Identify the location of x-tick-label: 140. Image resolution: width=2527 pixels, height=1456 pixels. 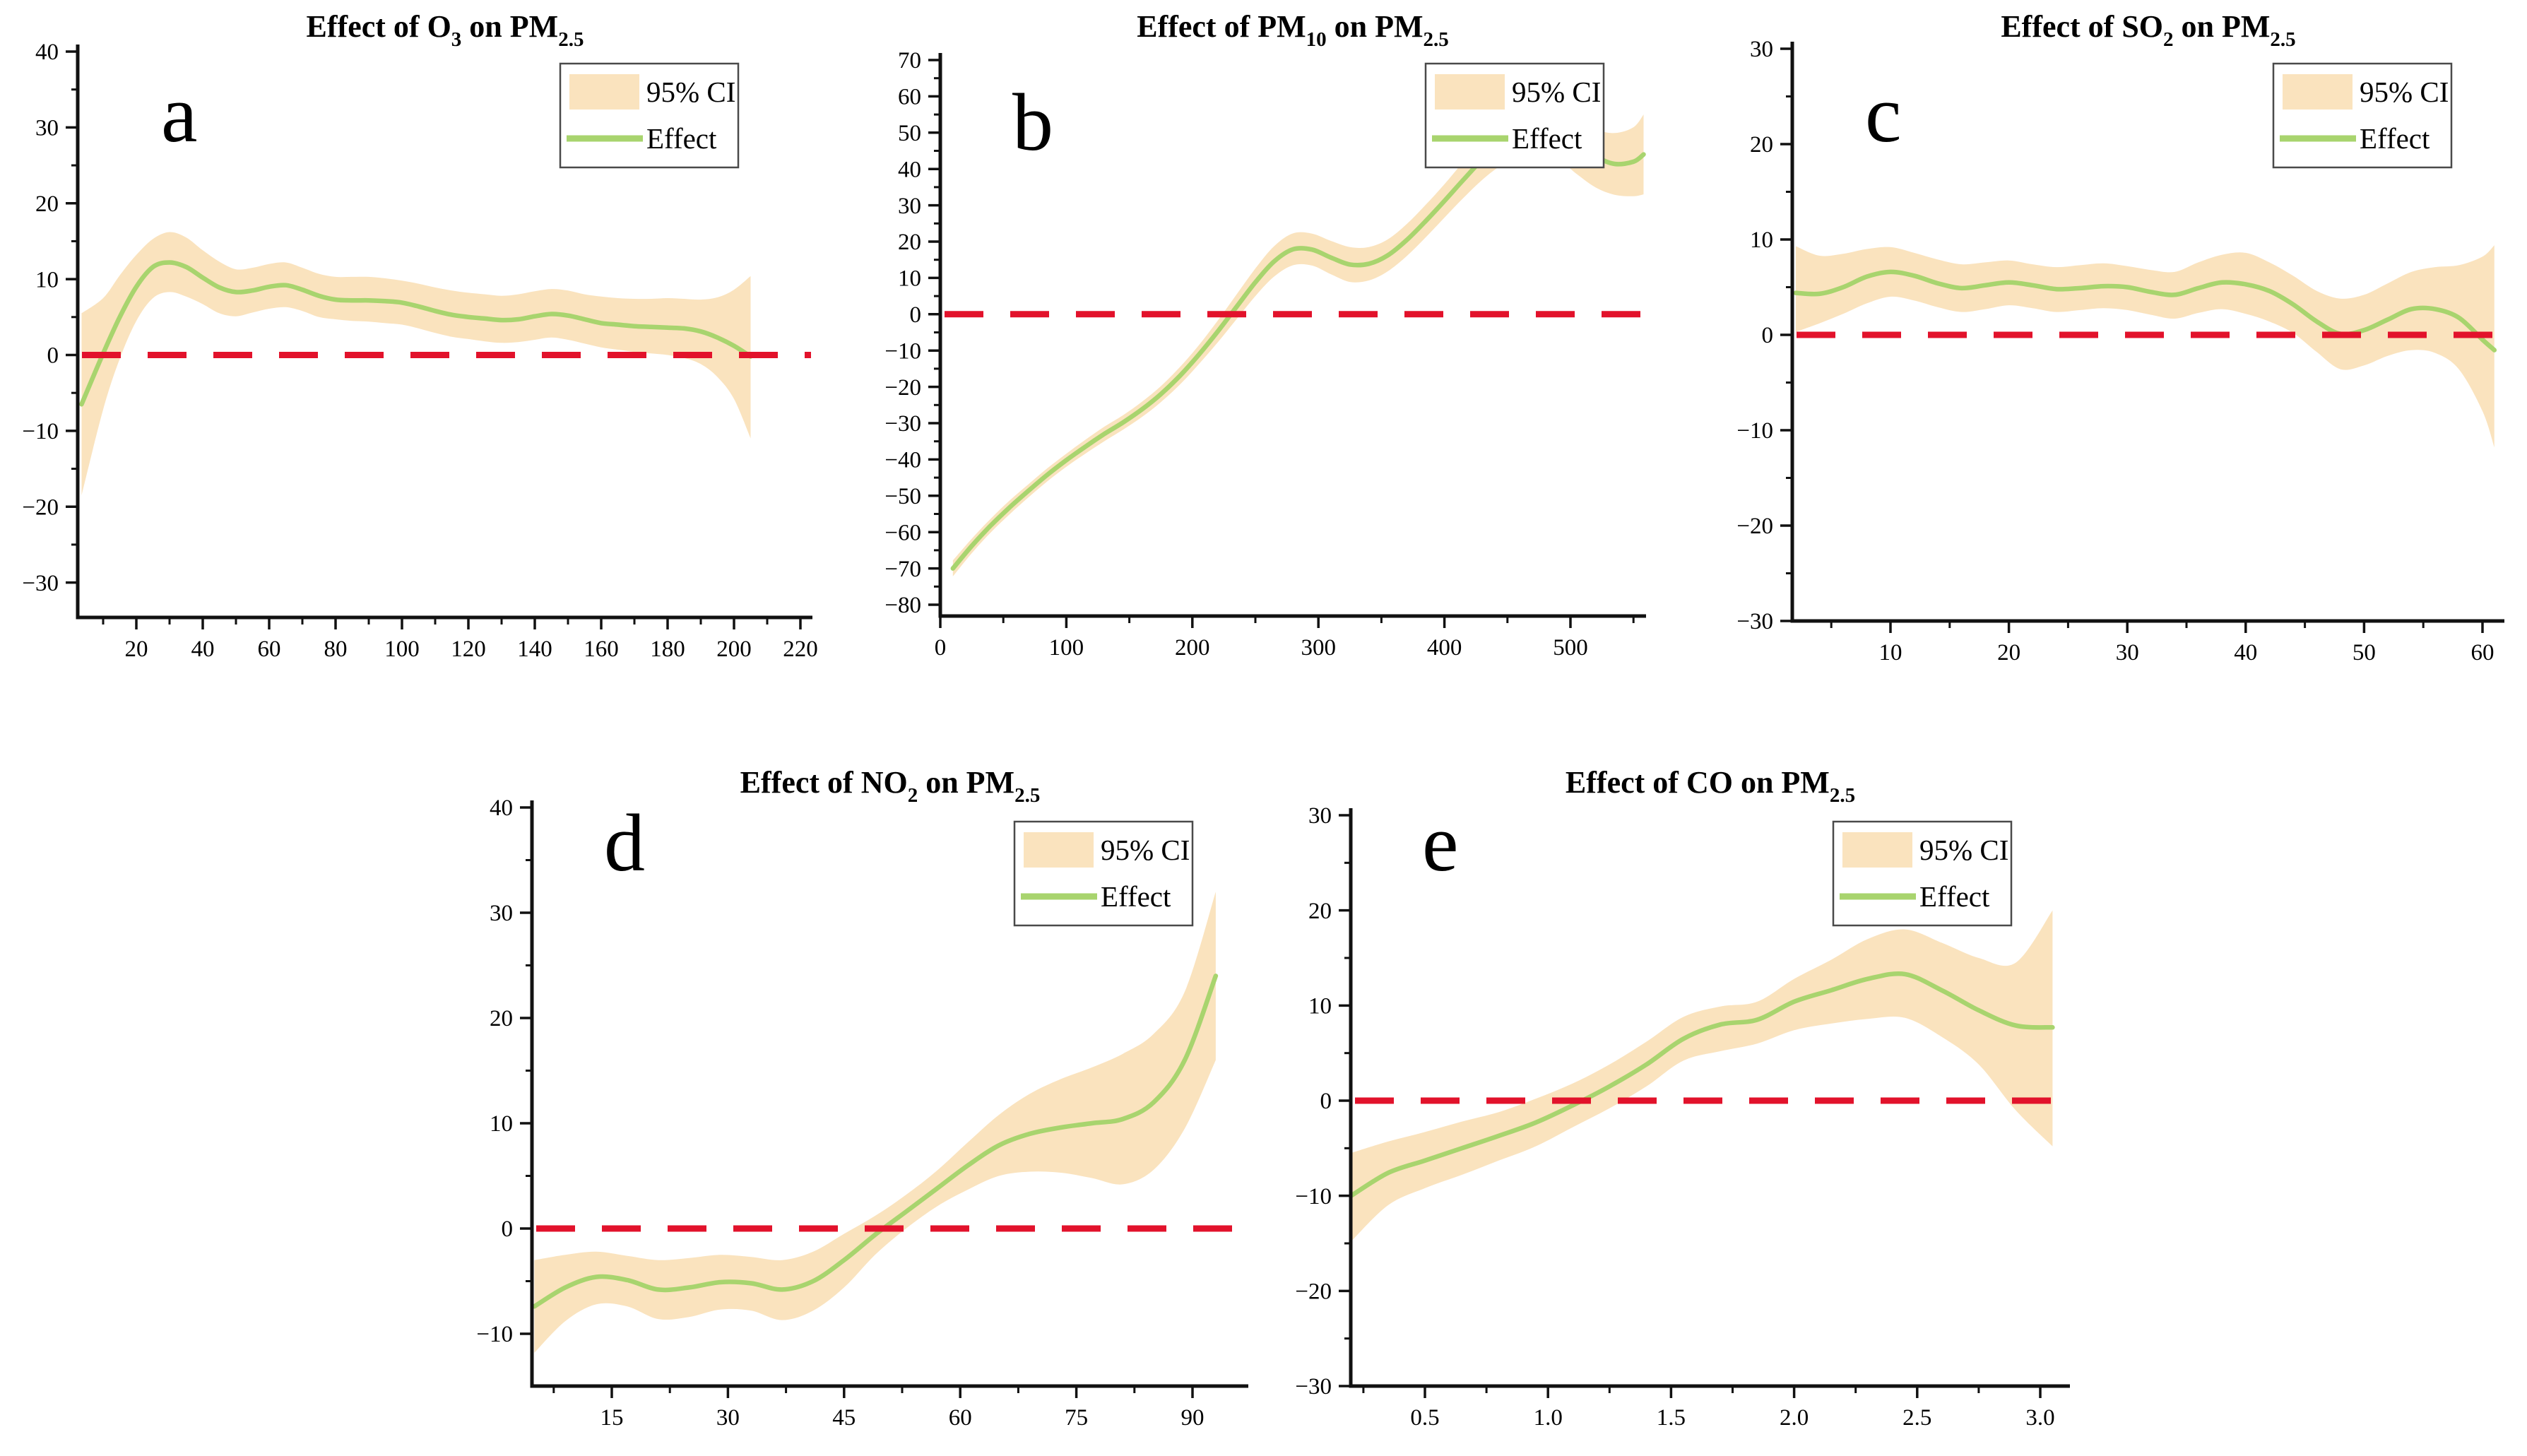
(534, 649).